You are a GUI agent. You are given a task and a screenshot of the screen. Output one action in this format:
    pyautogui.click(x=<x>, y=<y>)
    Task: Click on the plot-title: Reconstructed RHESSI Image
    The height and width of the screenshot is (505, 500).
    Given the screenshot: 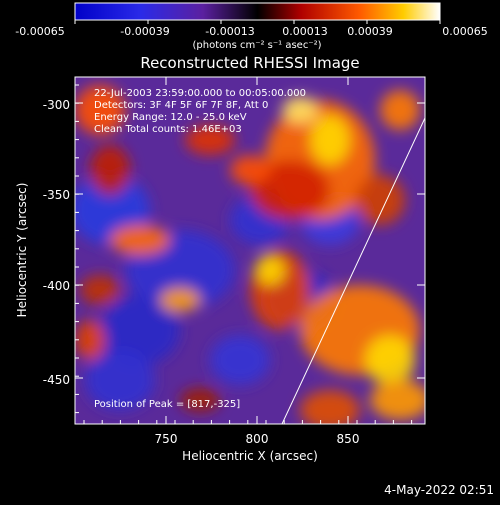 What is the action you would take?
    pyautogui.click(x=249, y=63)
    